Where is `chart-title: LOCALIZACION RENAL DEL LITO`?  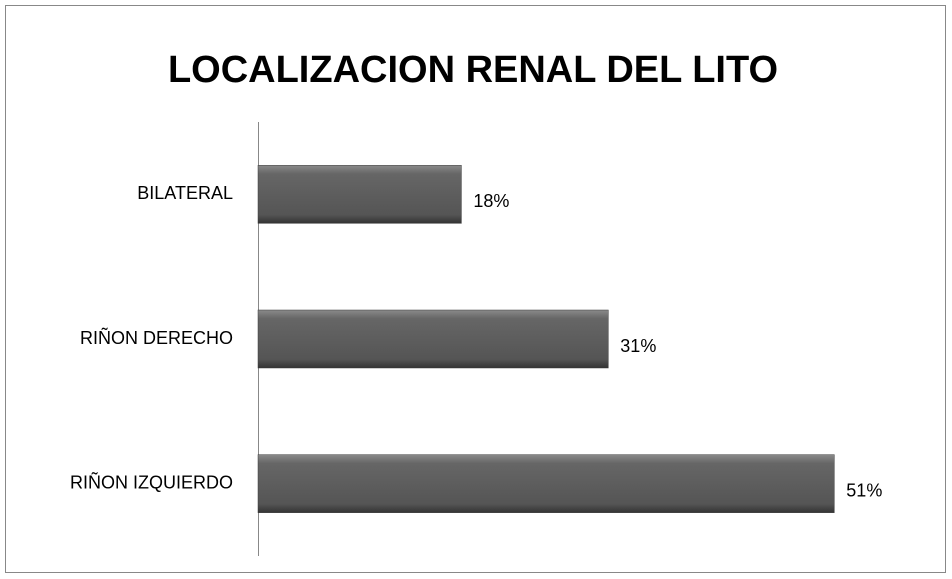 chart-title: LOCALIZACION RENAL DEL LITO is located at coordinates (473, 70).